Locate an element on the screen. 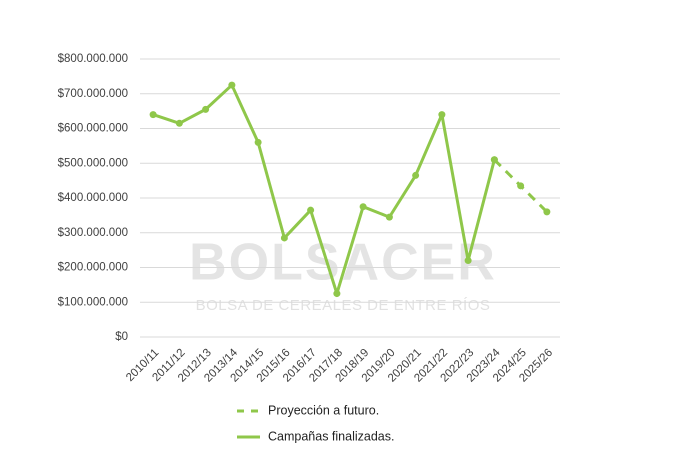 This screenshot has width=689, height=452. legend-label: Campañas finalizadas. is located at coordinates (331, 436).